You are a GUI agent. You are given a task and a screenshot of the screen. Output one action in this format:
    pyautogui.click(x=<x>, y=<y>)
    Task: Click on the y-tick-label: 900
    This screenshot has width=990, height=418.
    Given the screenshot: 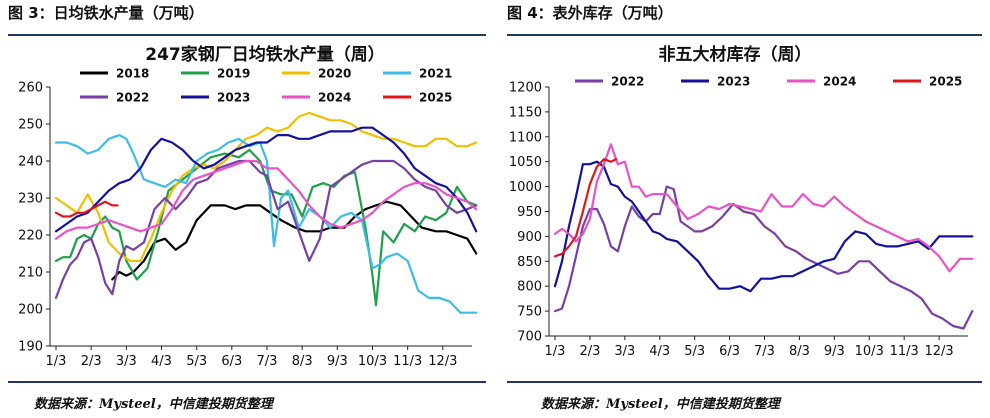 What is the action you would take?
    pyautogui.click(x=529, y=237)
    